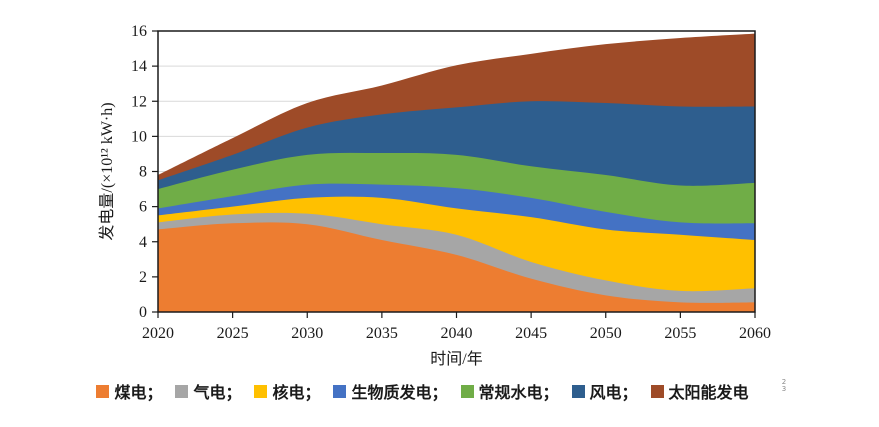  I want to click on legend-label: 常规水电；, so click(518, 393).